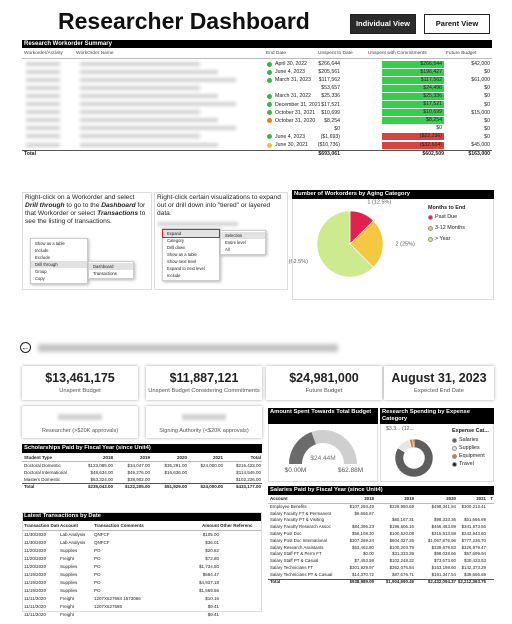 This screenshot has height=624, width=512. I want to click on column-header: Student Type, so click(38, 457).